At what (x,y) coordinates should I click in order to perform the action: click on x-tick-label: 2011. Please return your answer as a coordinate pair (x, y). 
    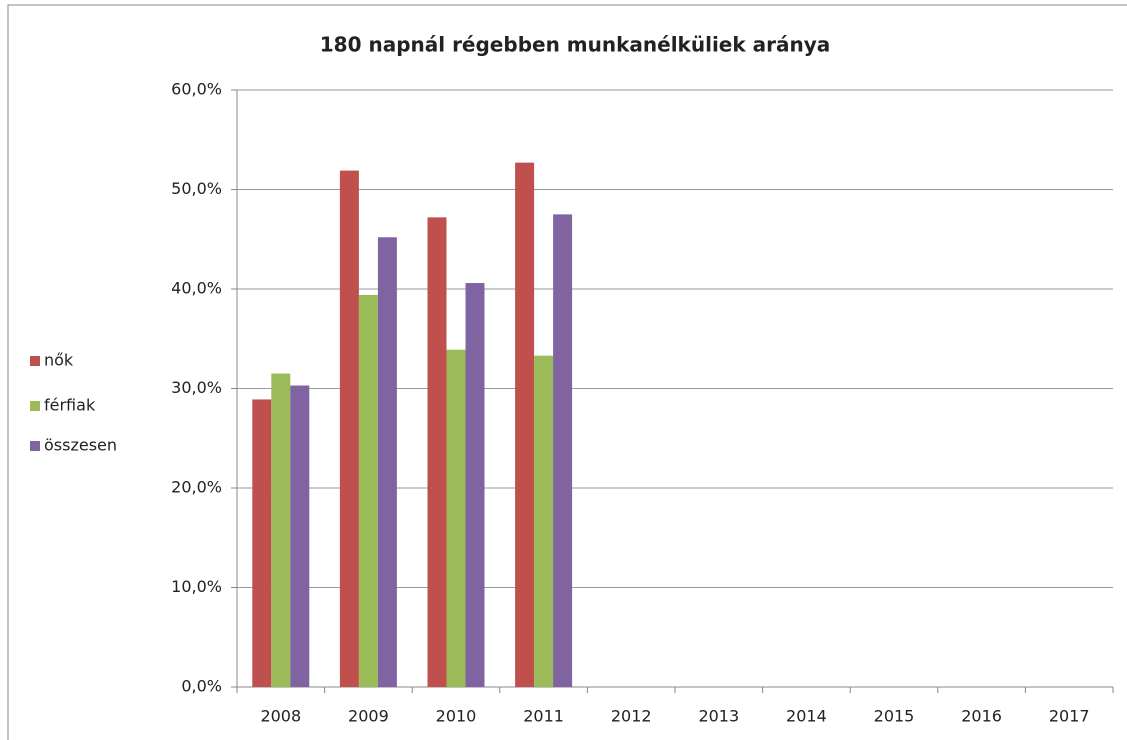
    Looking at the image, I should click on (543, 716).